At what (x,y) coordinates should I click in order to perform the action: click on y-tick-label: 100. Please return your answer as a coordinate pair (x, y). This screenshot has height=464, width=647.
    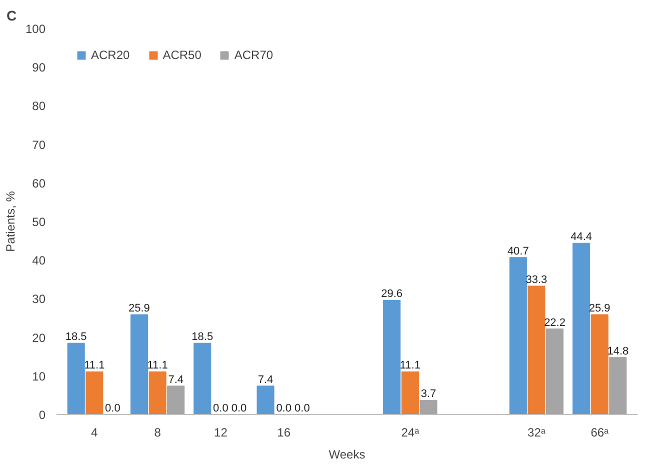
    Looking at the image, I should click on (35, 29).